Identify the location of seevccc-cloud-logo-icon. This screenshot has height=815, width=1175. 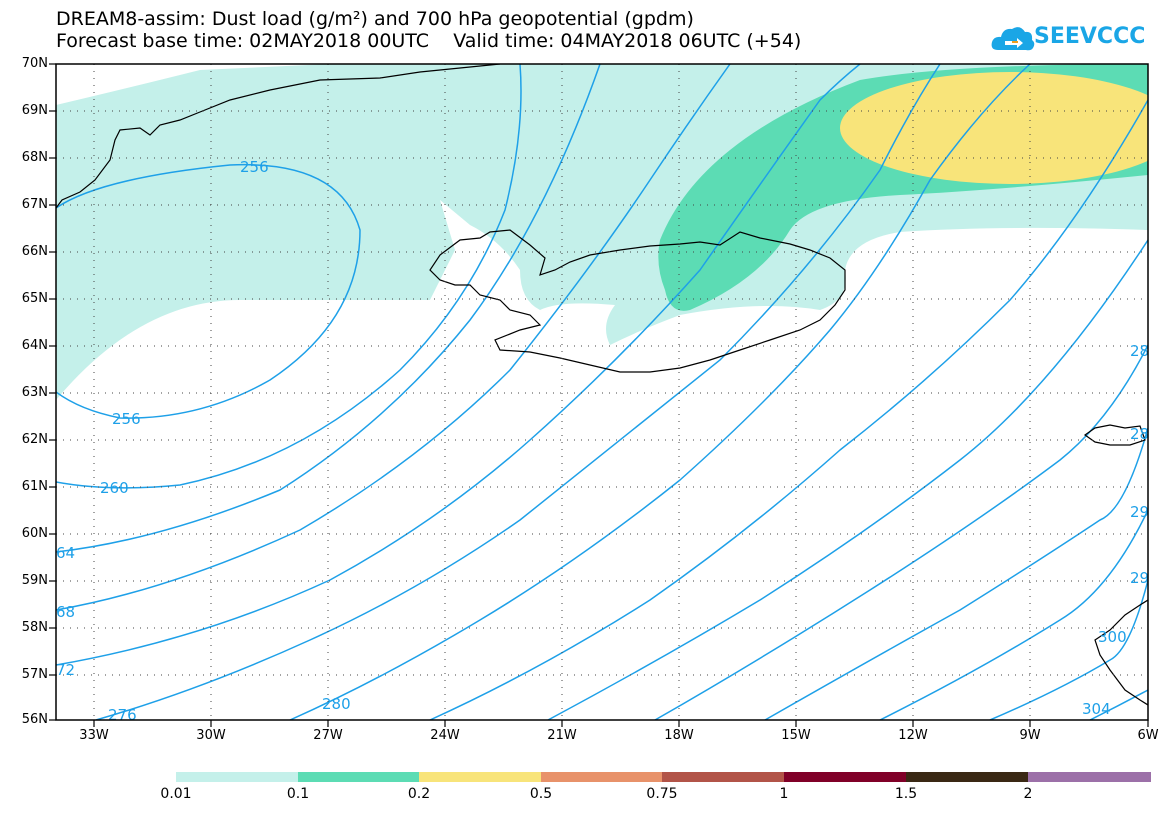
(1013, 39).